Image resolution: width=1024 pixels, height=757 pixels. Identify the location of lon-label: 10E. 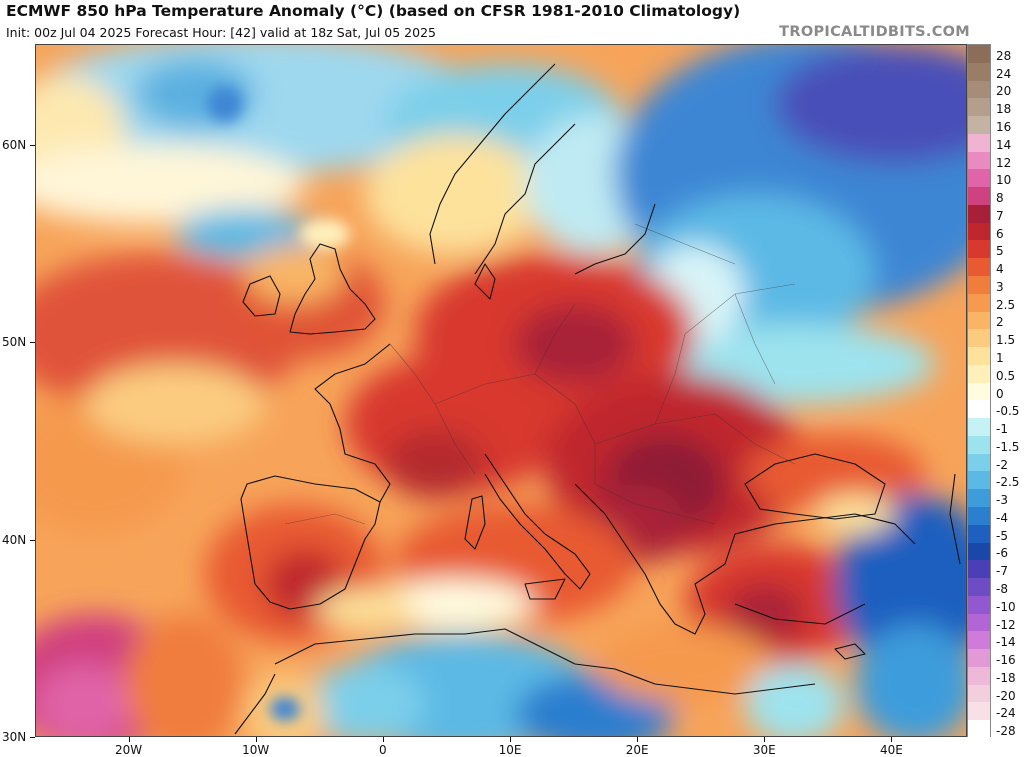
(510, 750).